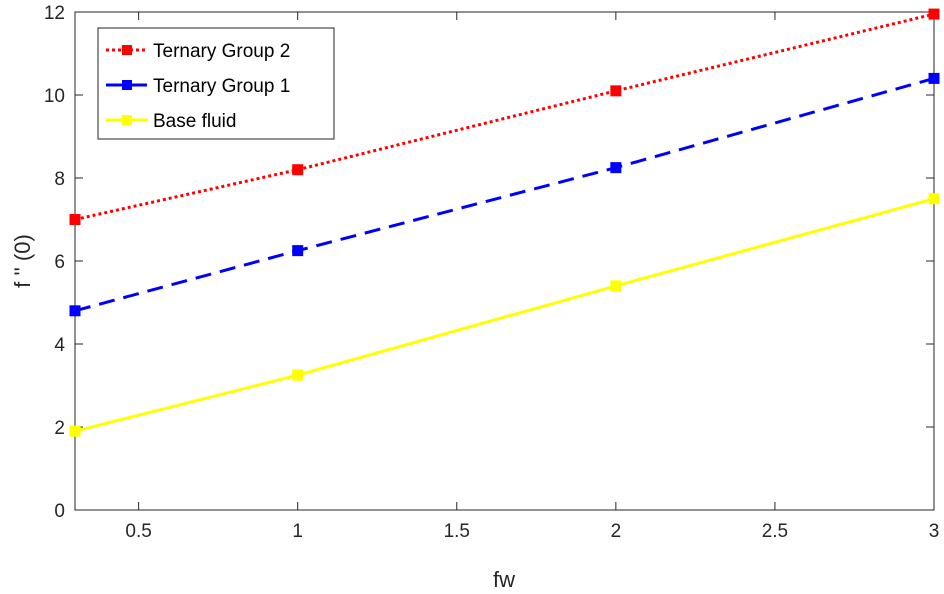 The height and width of the screenshot is (594, 944). What do you see at coordinates (54, 13) in the screenshot?
I see `y-tick-label: 12` at bounding box center [54, 13].